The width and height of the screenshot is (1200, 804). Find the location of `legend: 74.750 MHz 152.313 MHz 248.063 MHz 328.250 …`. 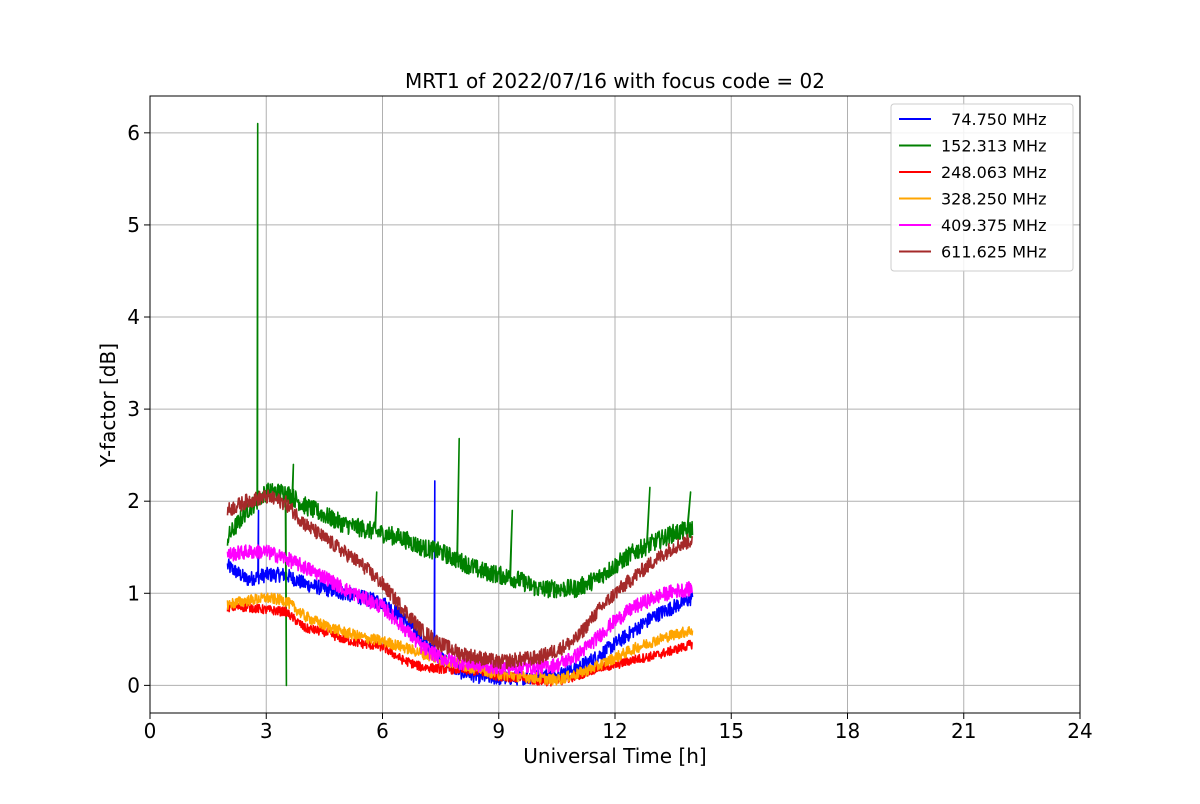

legend: 74.750 MHz 152.313 MHz 248.063 MHz 328.250 … is located at coordinates (982, 187).